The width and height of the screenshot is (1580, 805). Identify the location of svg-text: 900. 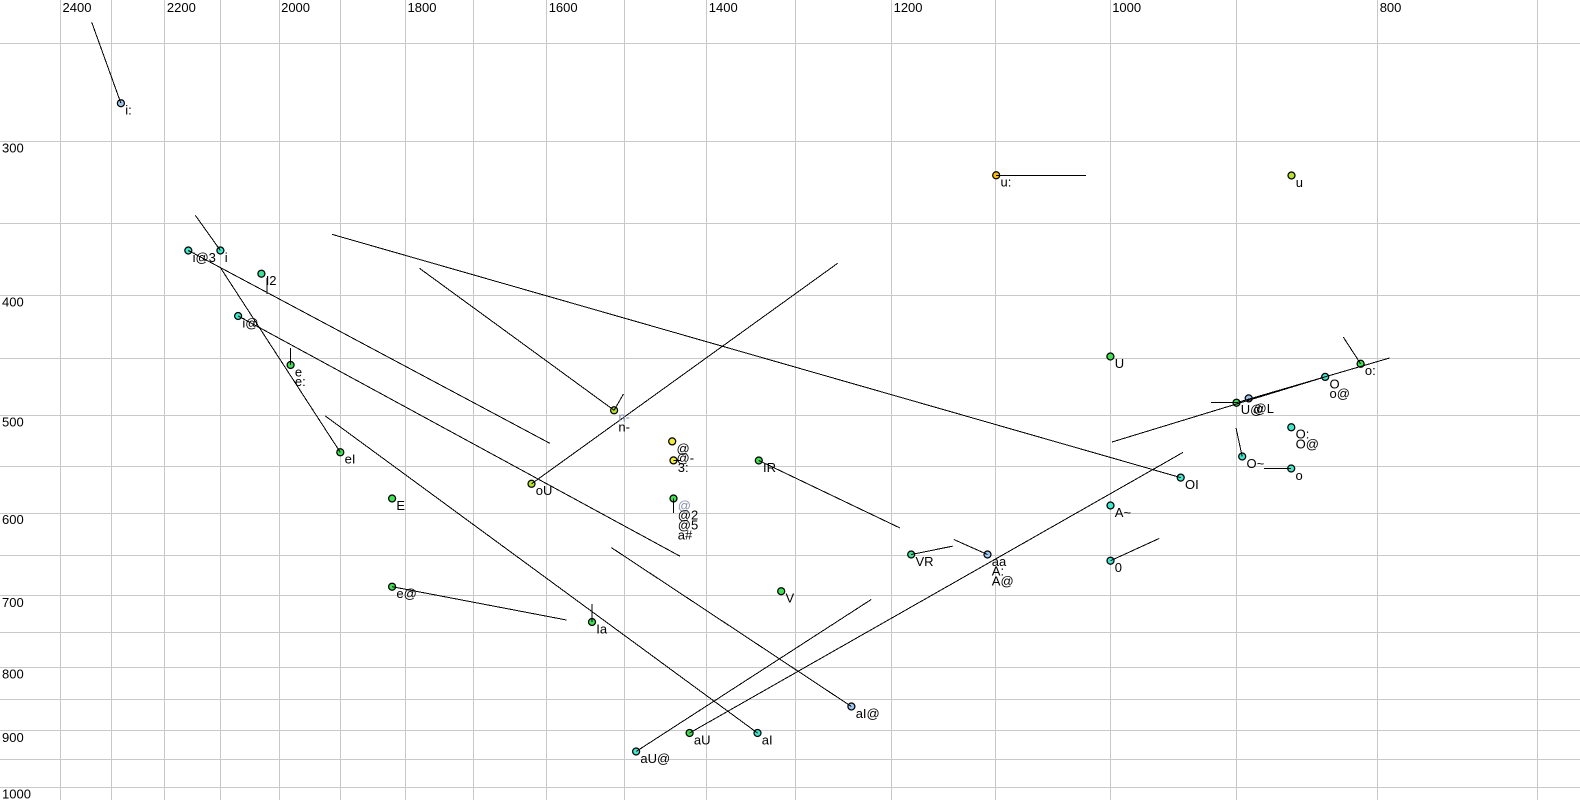
(13, 737).